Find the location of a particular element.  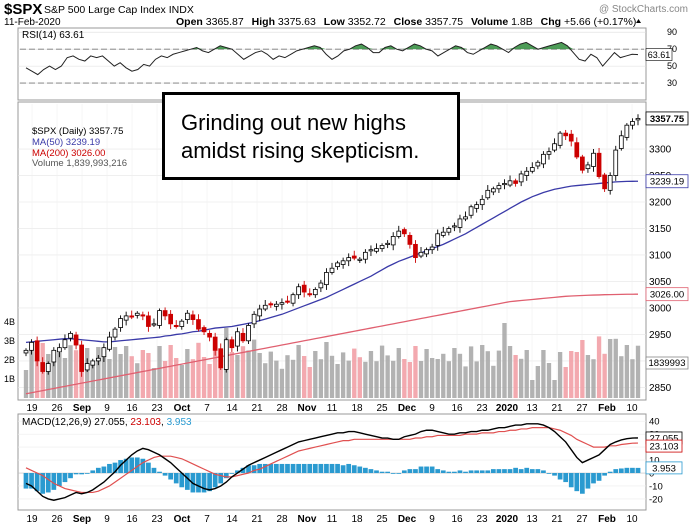

price-tick-label: 3150 is located at coordinates (660, 229).